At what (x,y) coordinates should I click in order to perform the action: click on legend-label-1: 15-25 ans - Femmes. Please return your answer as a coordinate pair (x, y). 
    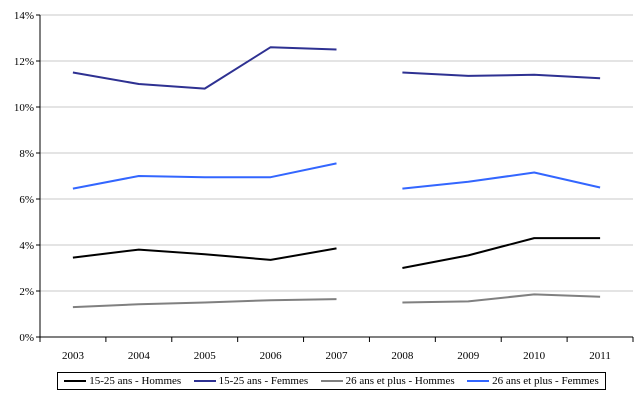
    Looking at the image, I should click on (263, 381).